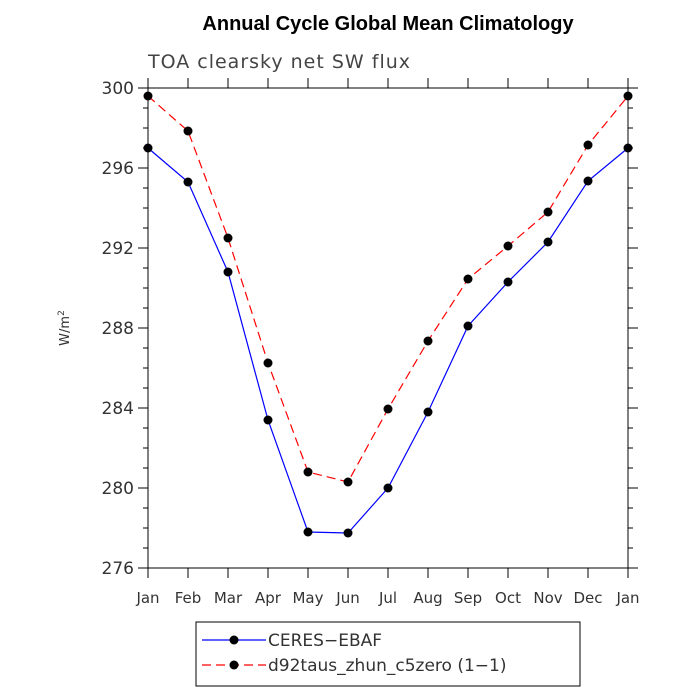  I want to click on x-tick-label: May, so click(307, 598).